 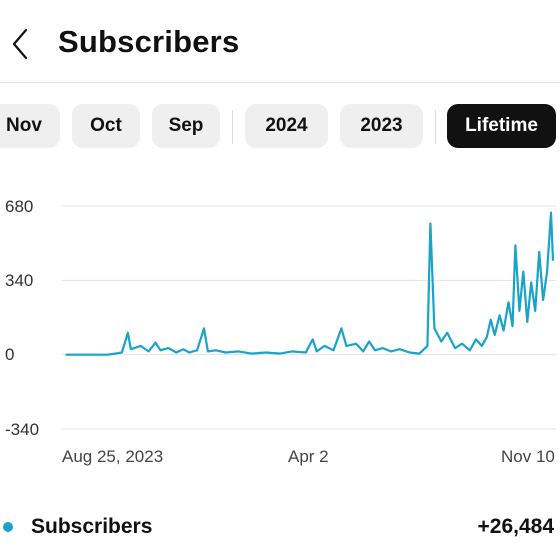 What do you see at coordinates (19, 206) in the screenshot?
I see `y-tick-label: 680` at bounding box center [19, 206].